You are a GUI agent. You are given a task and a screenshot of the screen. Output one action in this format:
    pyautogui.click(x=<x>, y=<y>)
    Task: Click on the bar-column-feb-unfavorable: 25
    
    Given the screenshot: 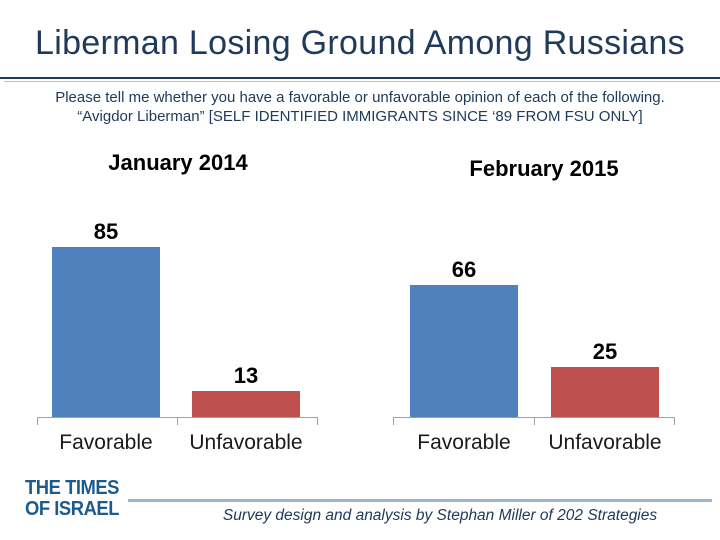 What is the action you would take?
    pyautogui.click(x=605, y=378)
    